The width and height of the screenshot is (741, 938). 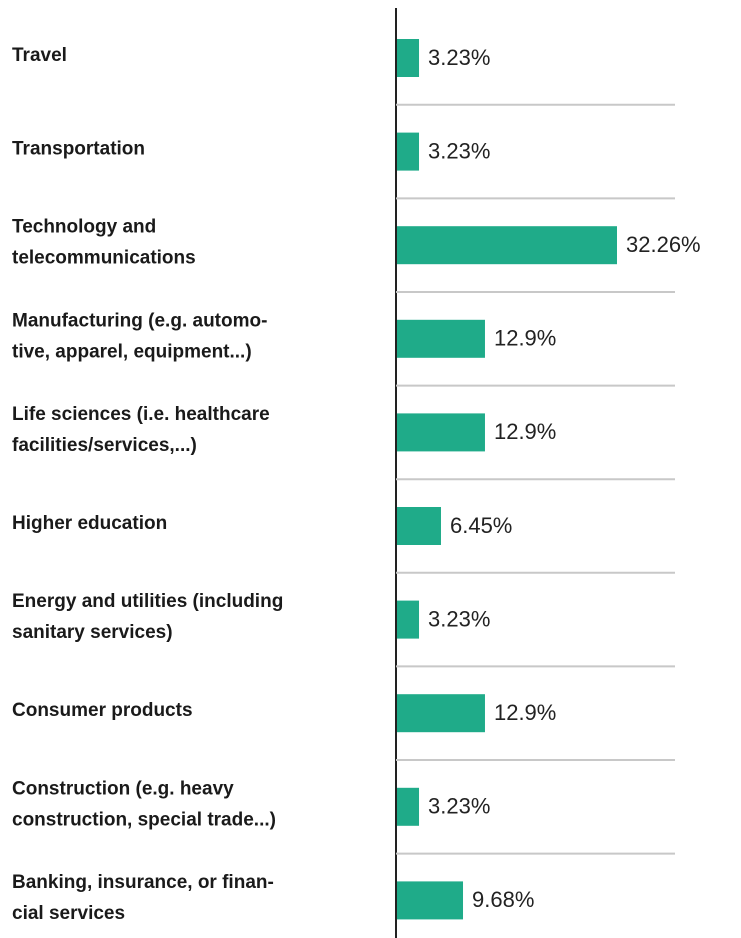 What do you see at coordinates (84, 227) in the screenshot?
I see `category-label: Technology and` at bounding box center [84, 227].